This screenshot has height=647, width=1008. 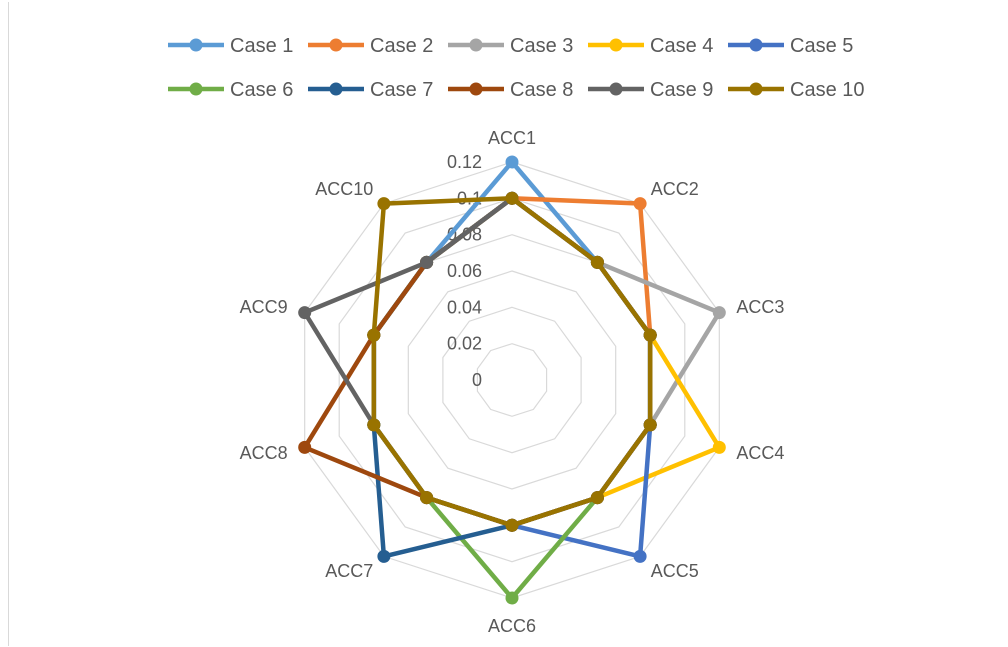 What do you see at coordinates (264, 307) in the screenshot?
I see `category-label: ACC9` at bounding box center [264, 307].